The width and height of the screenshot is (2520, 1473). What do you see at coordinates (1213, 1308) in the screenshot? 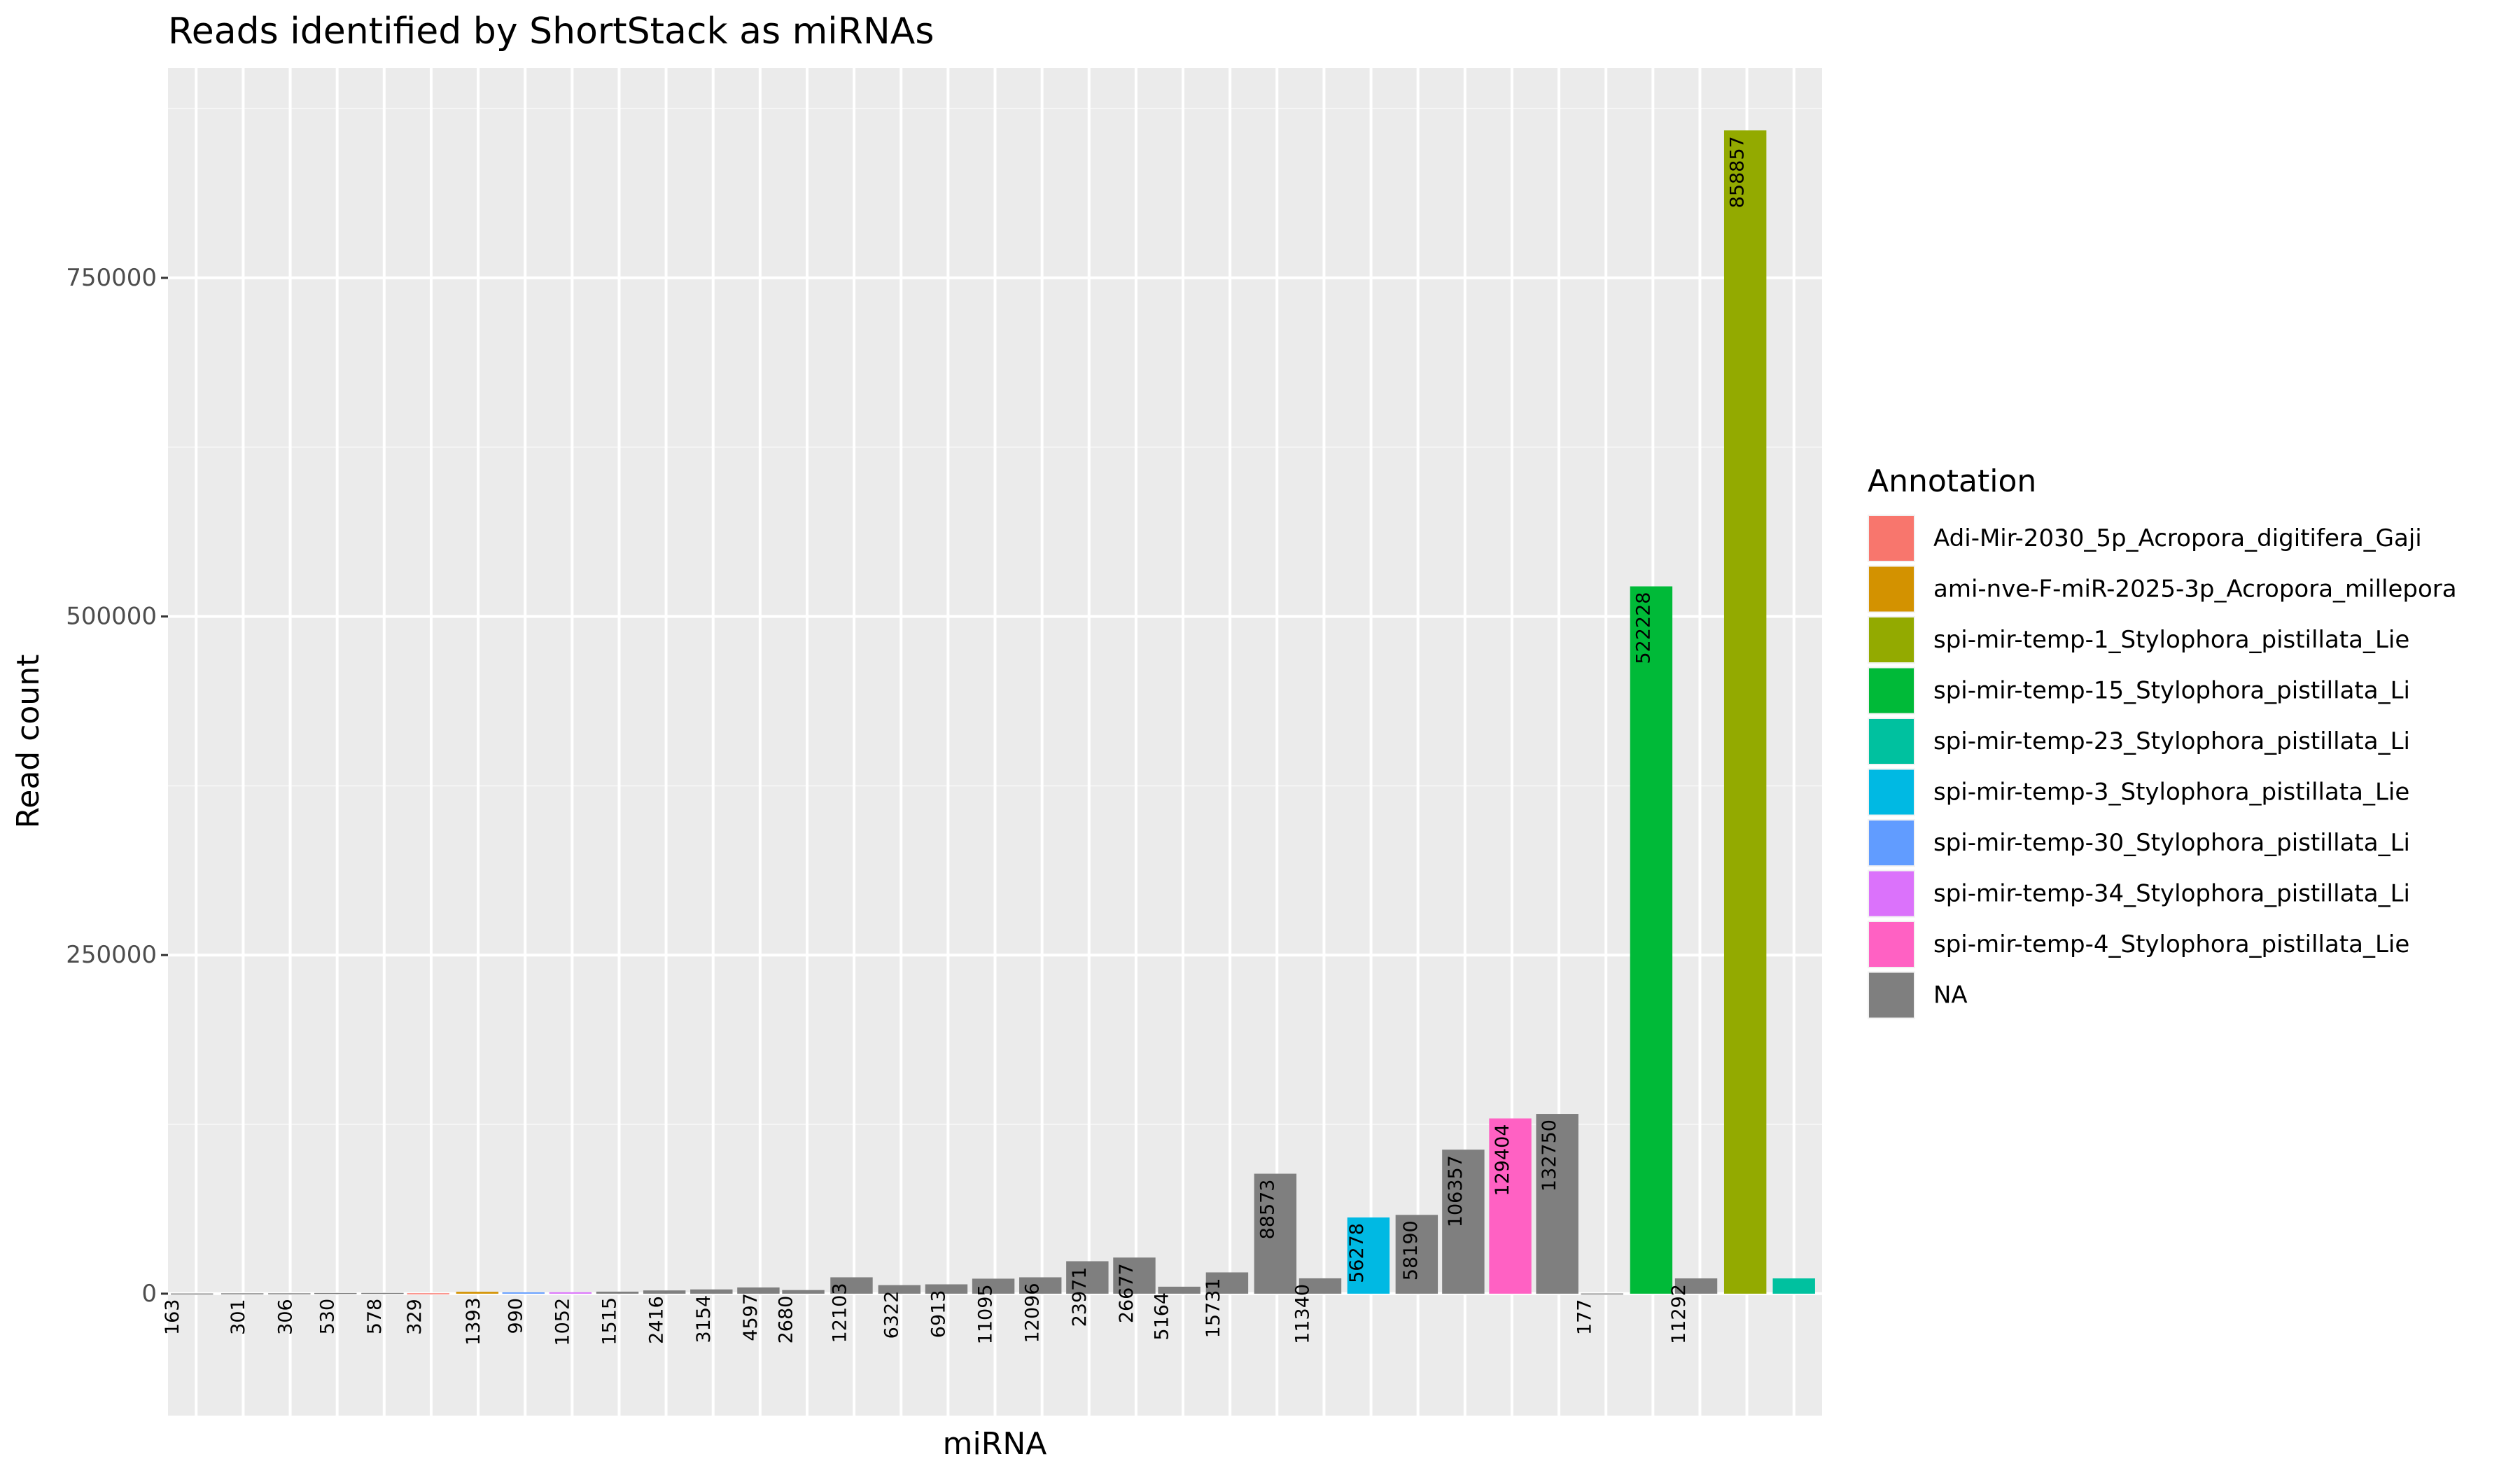
I see `bar-value-label: 15731` at bounding box center [1213, 1308].